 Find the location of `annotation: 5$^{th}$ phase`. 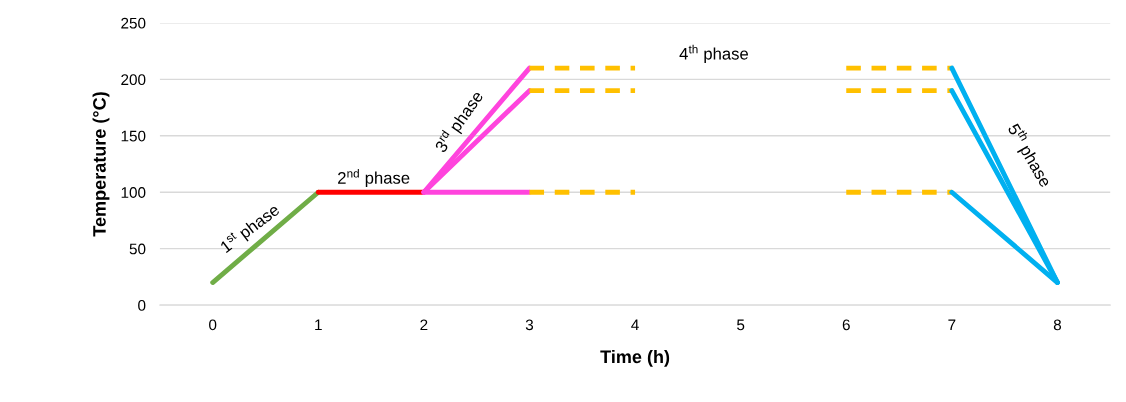

annotation: 5$^{th}$ phase is located at coordinates (1029, 155).